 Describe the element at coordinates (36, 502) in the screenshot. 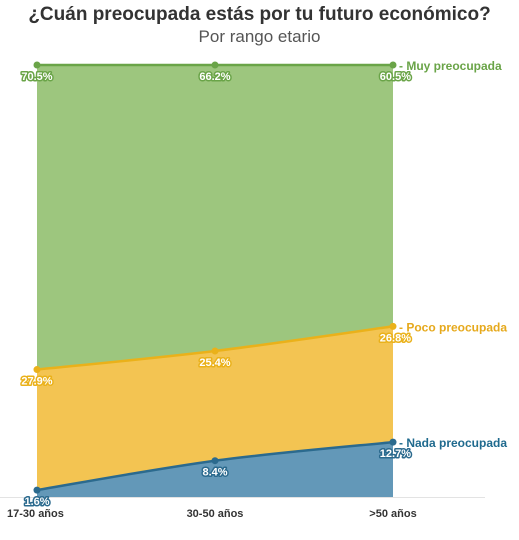

I see `data-label-1-1: 1.6%` at that location.